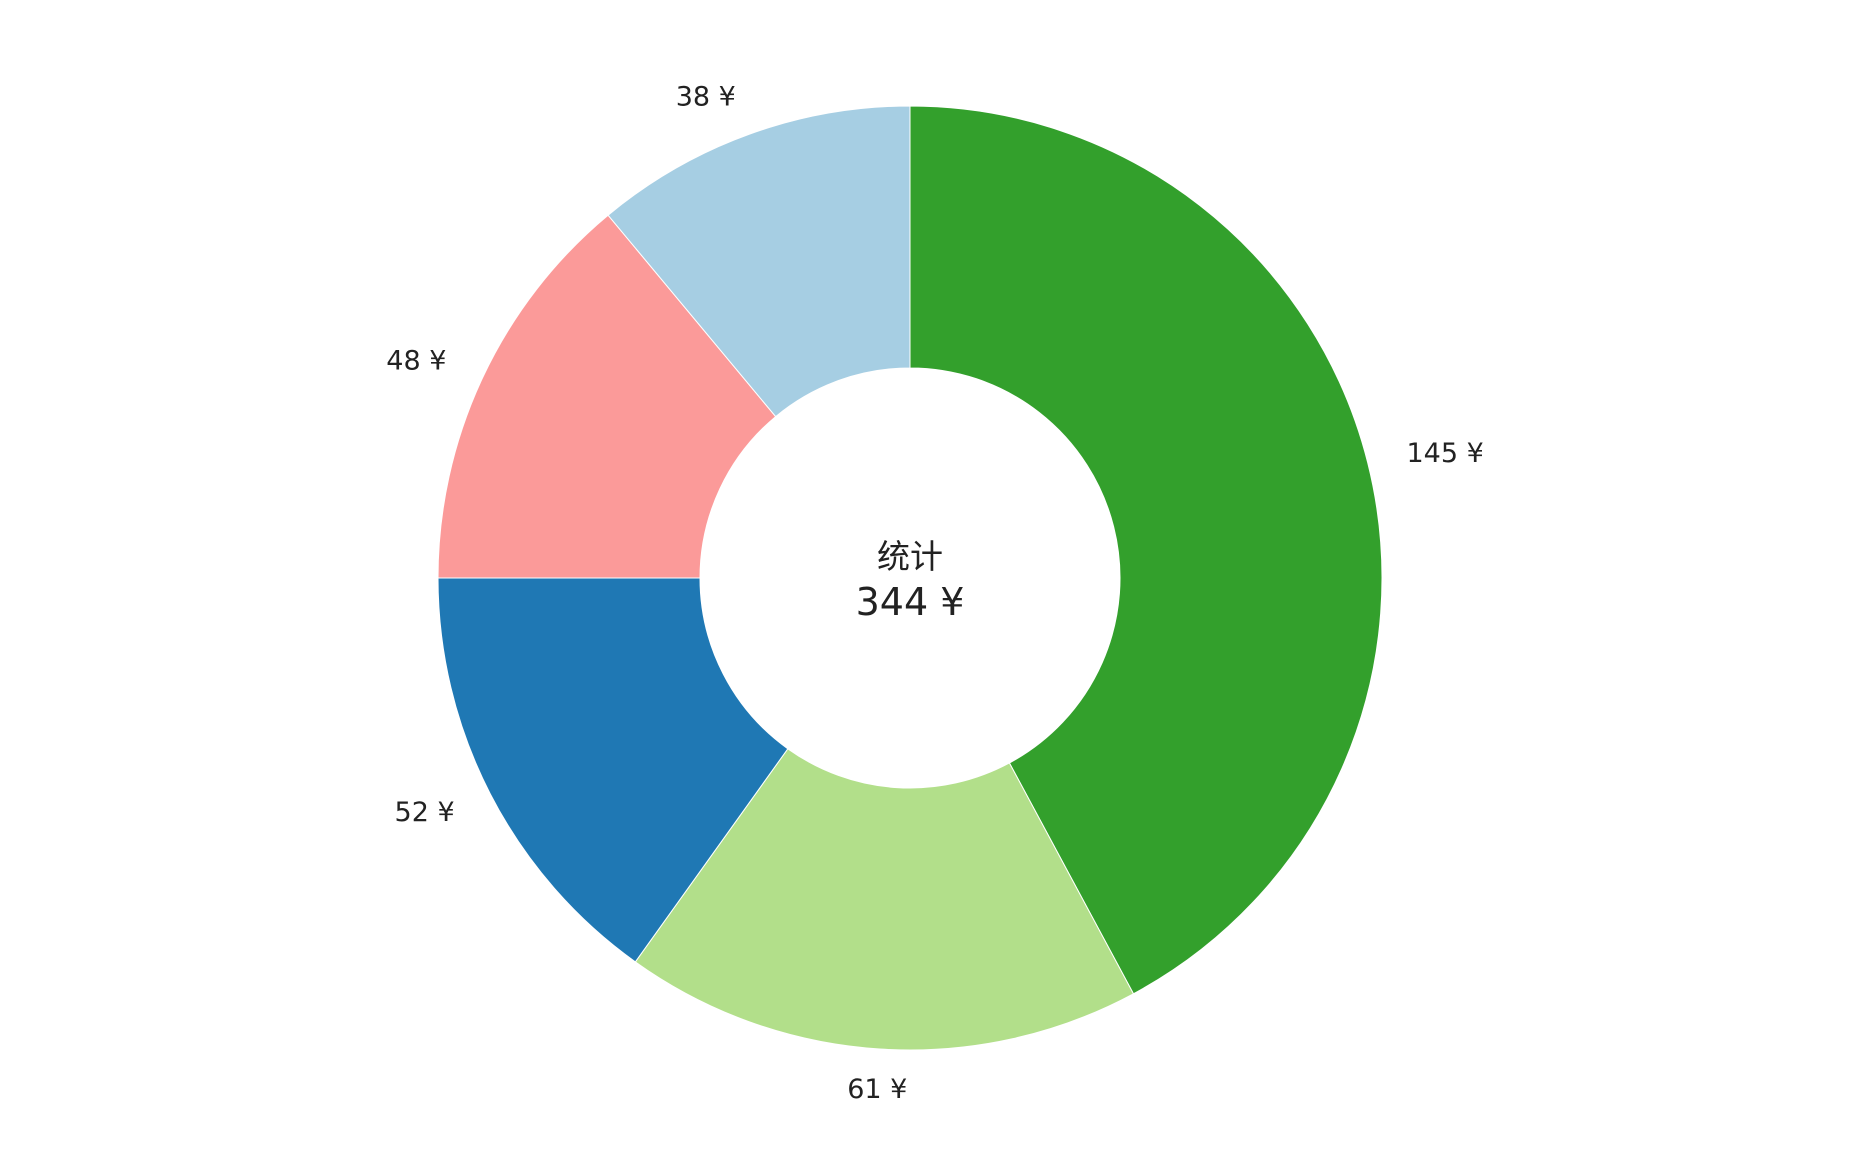 The width and height of the screenshot is (1876, 1166). I want to click on slice-label-3: 48 ¥, so click(416, 361).